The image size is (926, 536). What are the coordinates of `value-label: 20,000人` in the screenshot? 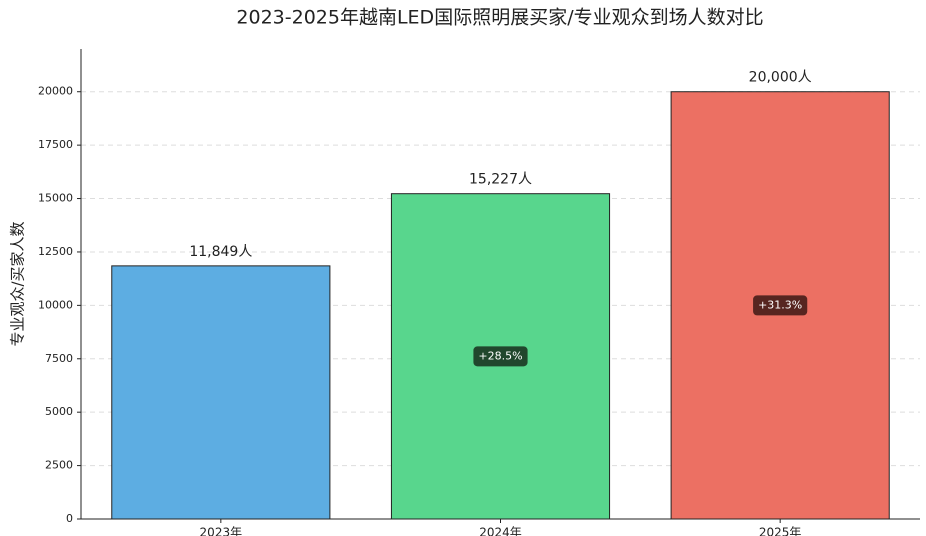 It's located at (780, 78).